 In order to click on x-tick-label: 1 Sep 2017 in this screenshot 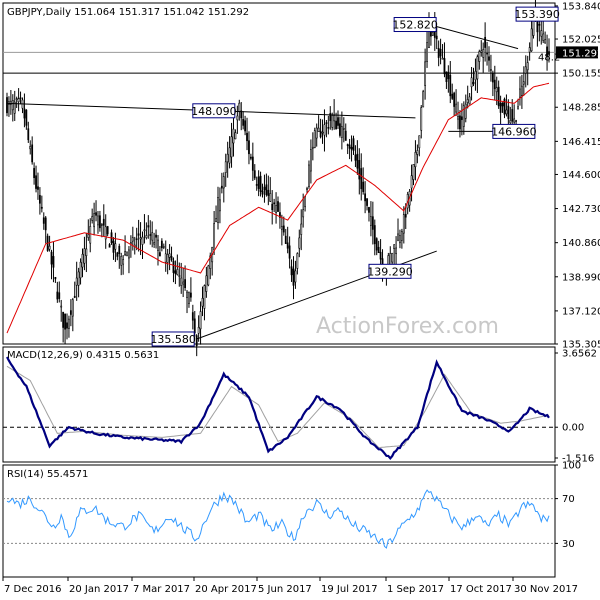, I will do `click(415, 589)`.